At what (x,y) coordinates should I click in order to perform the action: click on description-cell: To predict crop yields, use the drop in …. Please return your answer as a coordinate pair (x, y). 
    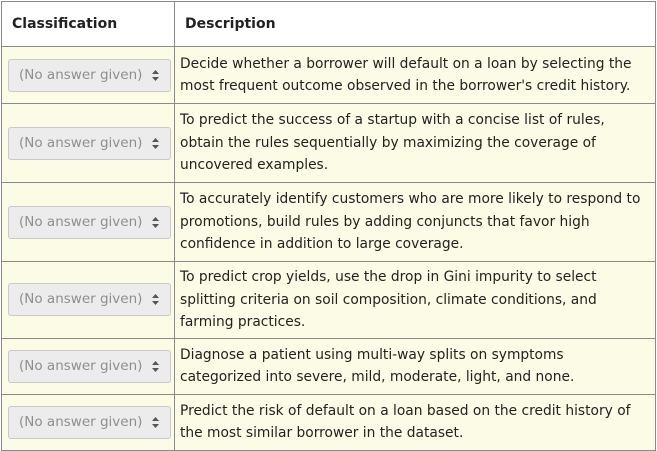
    Looking at the image, I should click on (415, 300).